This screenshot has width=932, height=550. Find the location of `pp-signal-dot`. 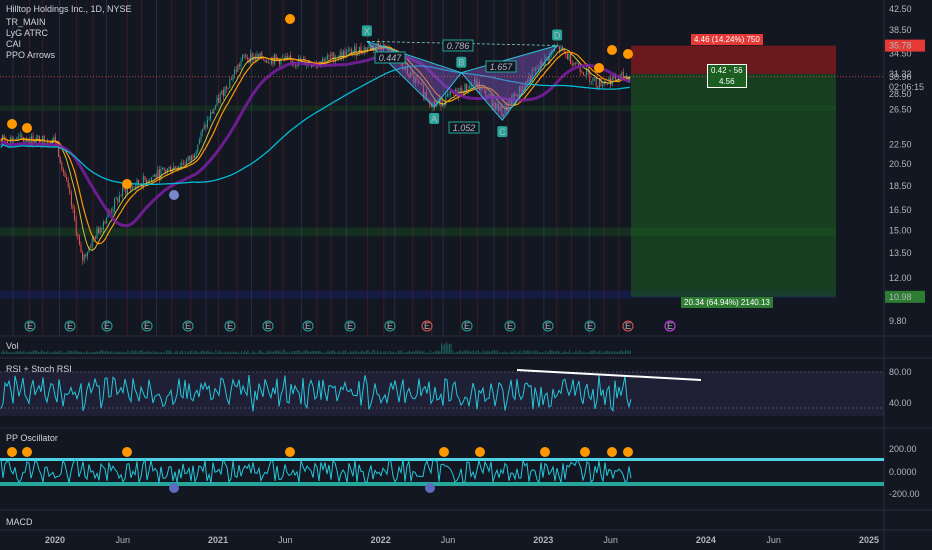

pp-signal-dot is located at coordinates (612, 452).